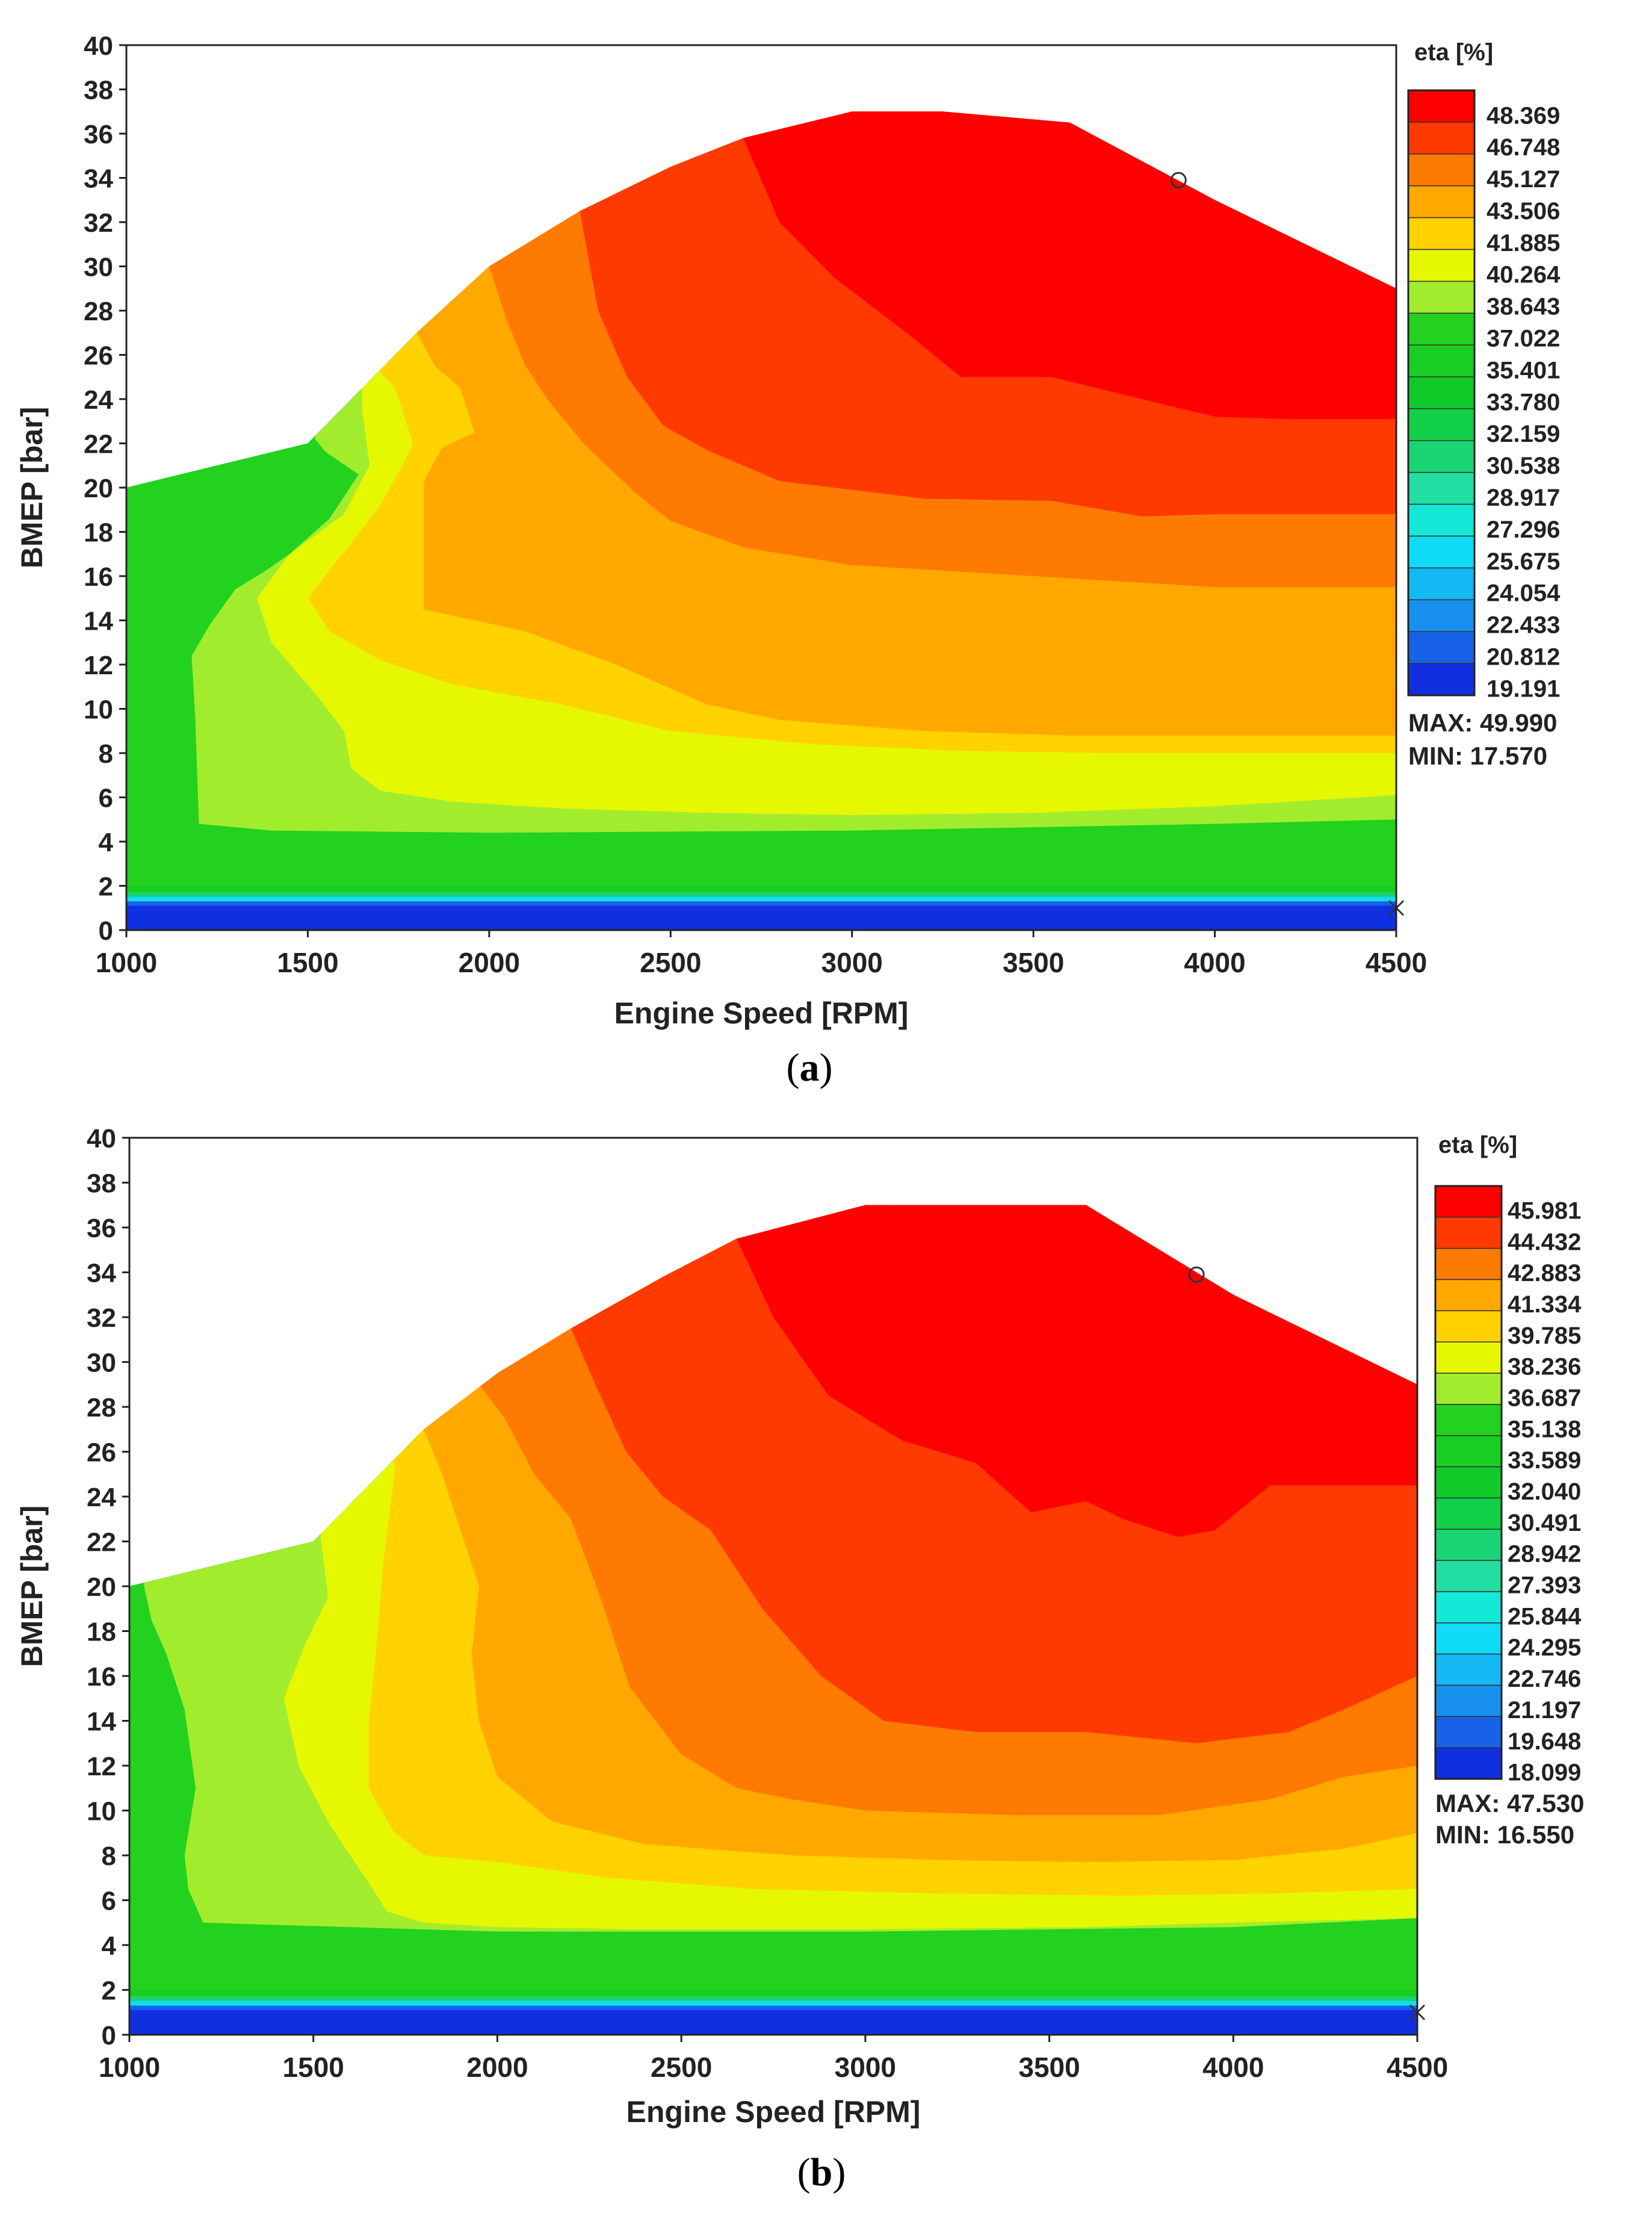  Describe the element at coordinates (32, 488) in the screenshot. I see `y-axis-label: BMEP [bar]` at that location.